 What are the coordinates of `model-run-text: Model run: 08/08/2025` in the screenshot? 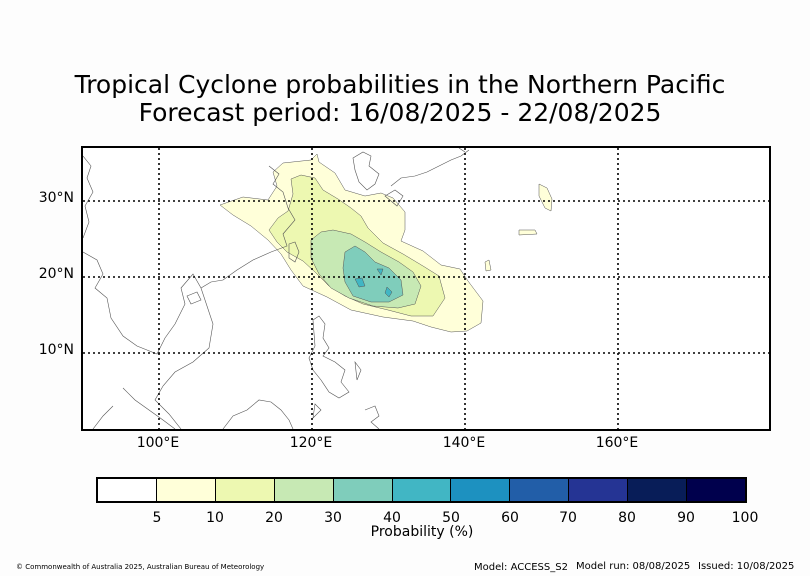 It's located at (633, 566).